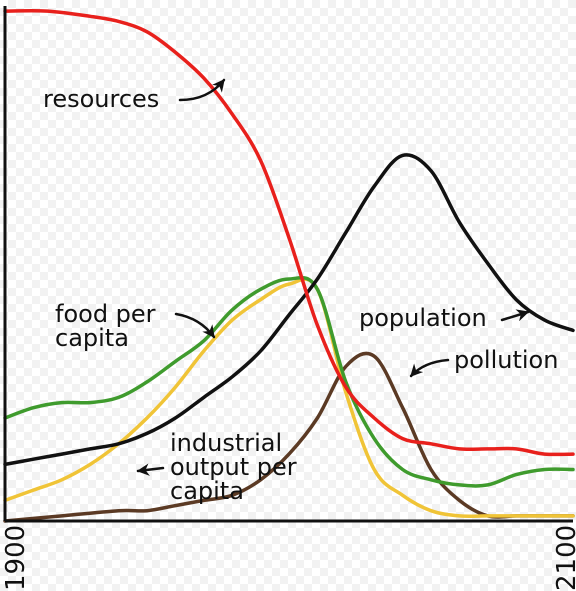 The height and width of the screenshot is (591, 576). What do you see at coordinates (105, 314) in the screenshot?
I see `food-per-capita-label-line1: food per` at bounding box center [105, 314].